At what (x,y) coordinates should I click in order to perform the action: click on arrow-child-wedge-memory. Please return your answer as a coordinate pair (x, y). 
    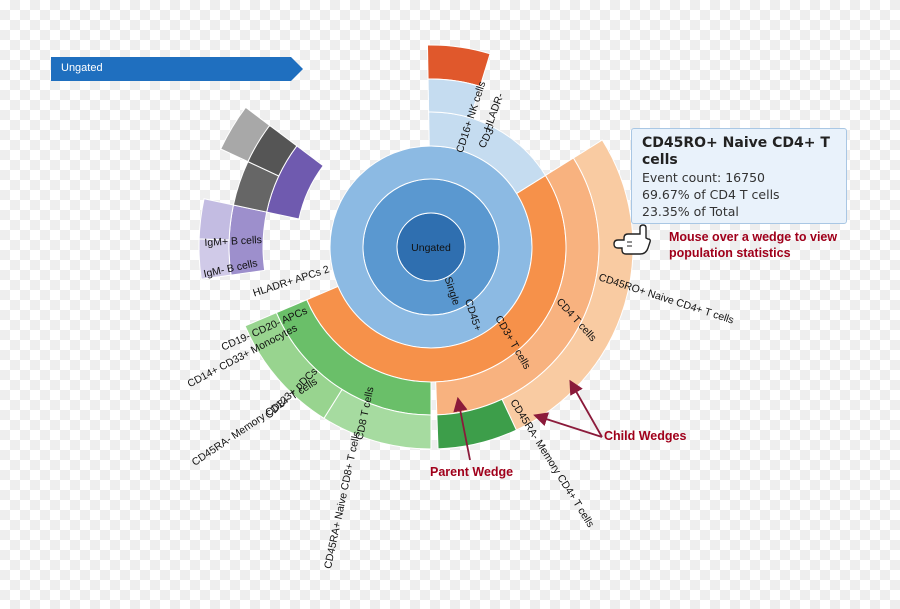
    Looking at the image, I should click on (568, 425).